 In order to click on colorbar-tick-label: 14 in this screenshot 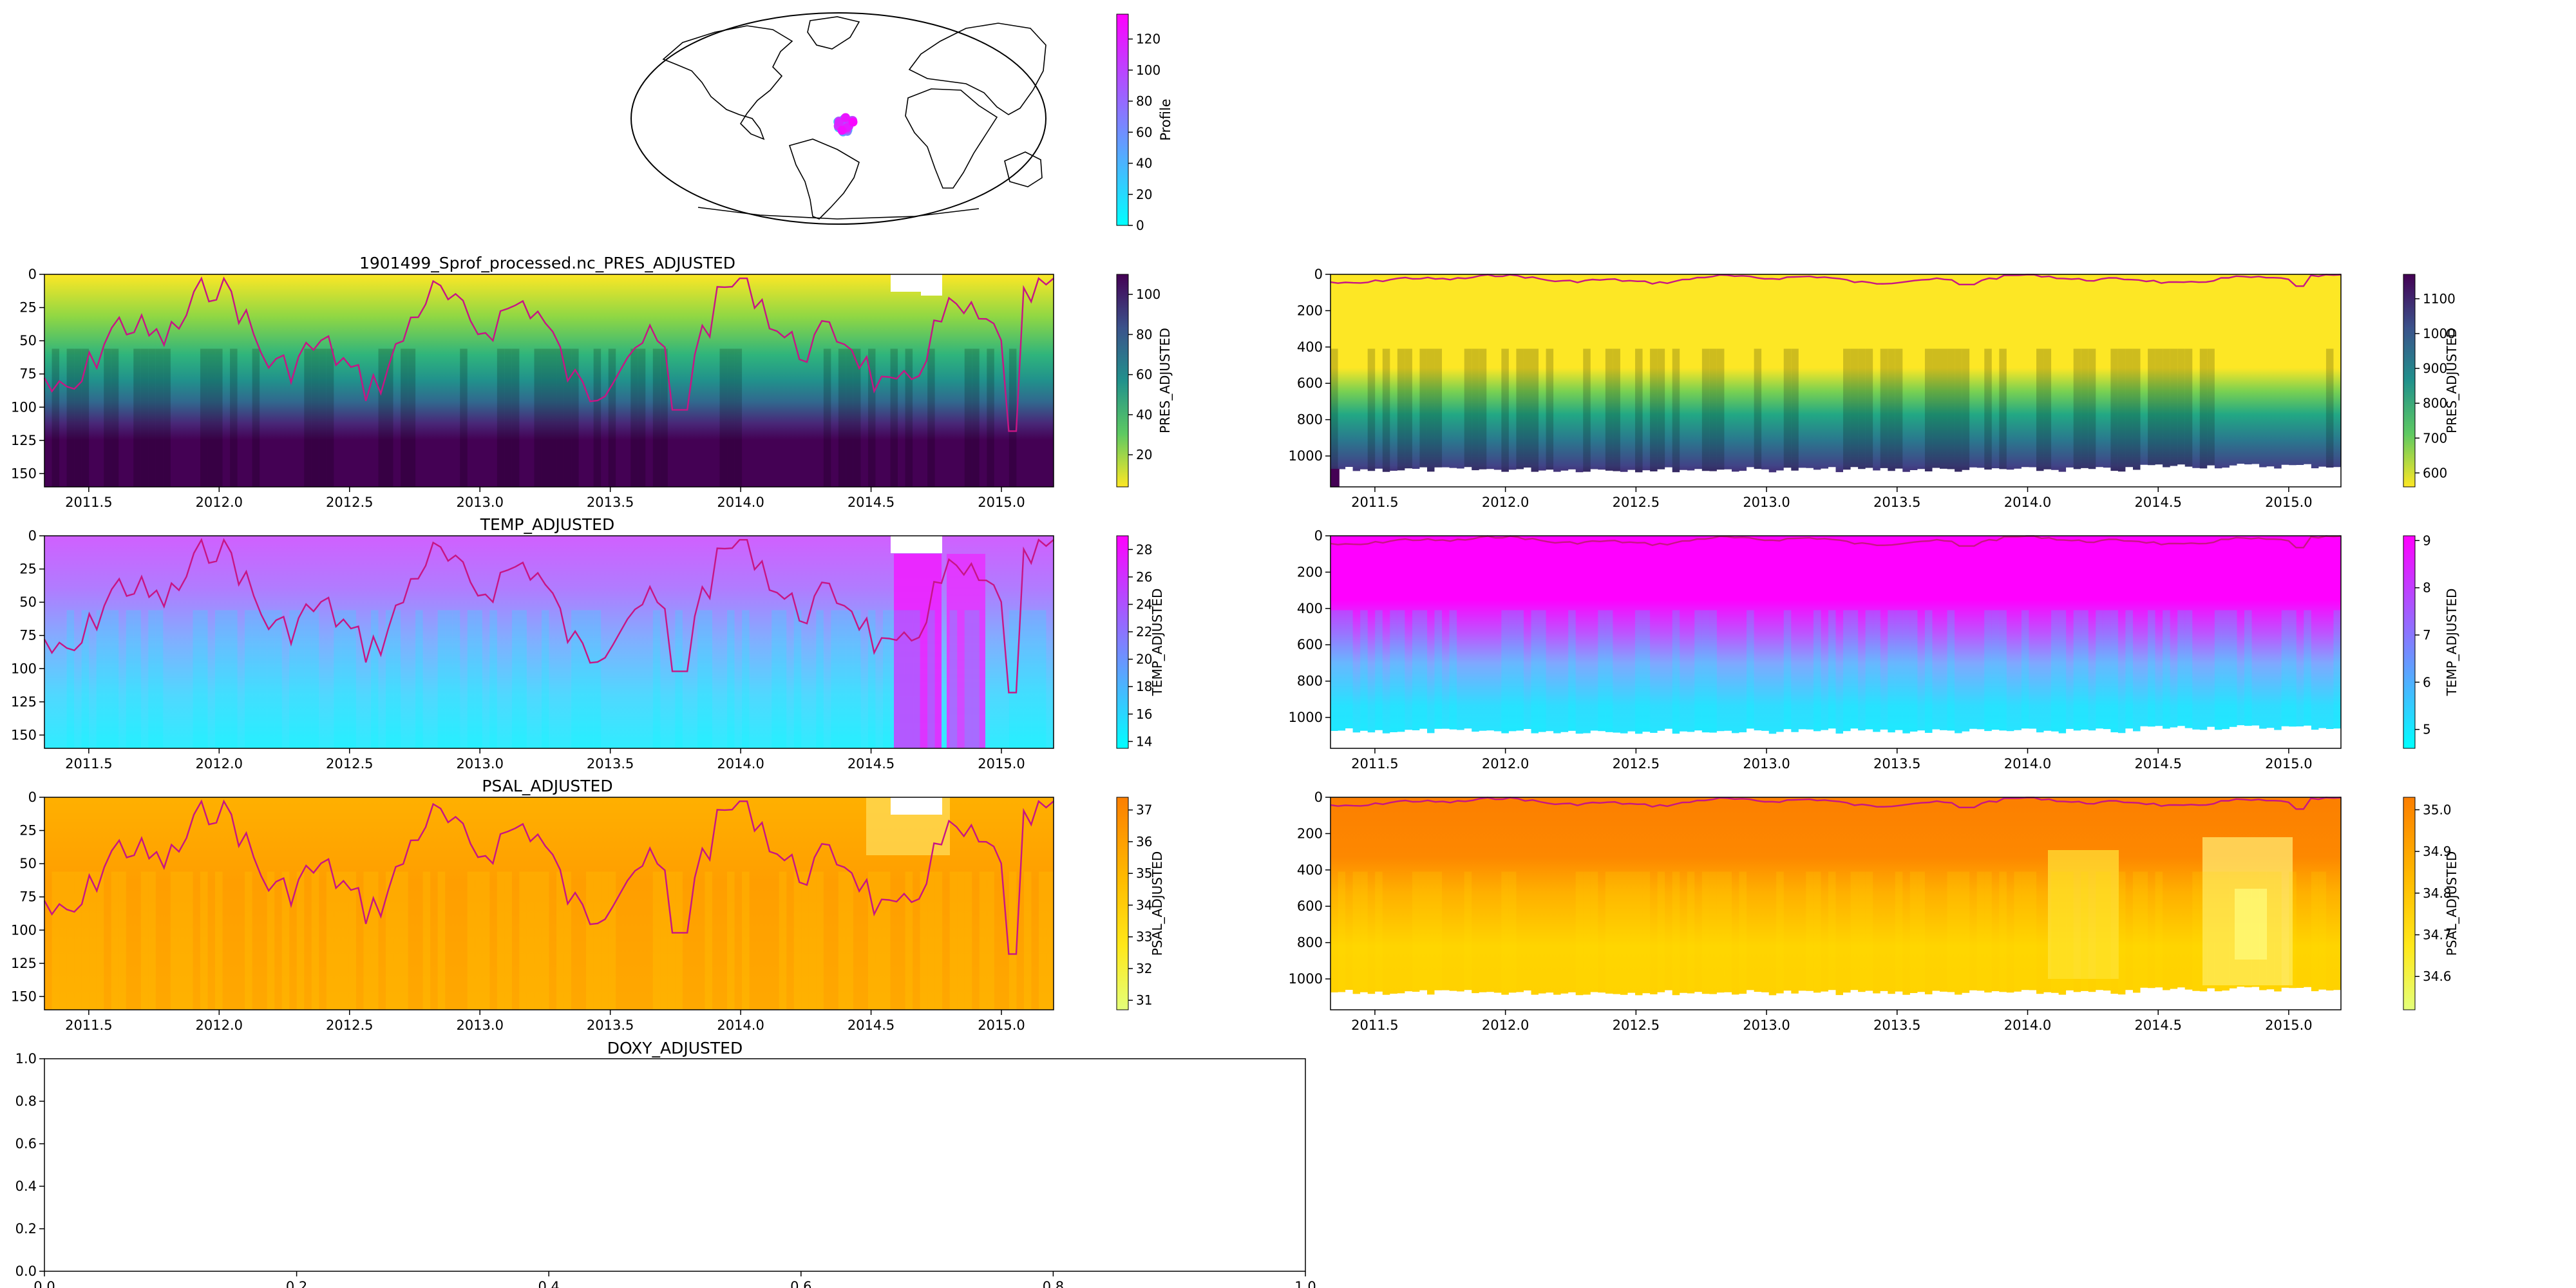, I will do `click(1144, 742)`.